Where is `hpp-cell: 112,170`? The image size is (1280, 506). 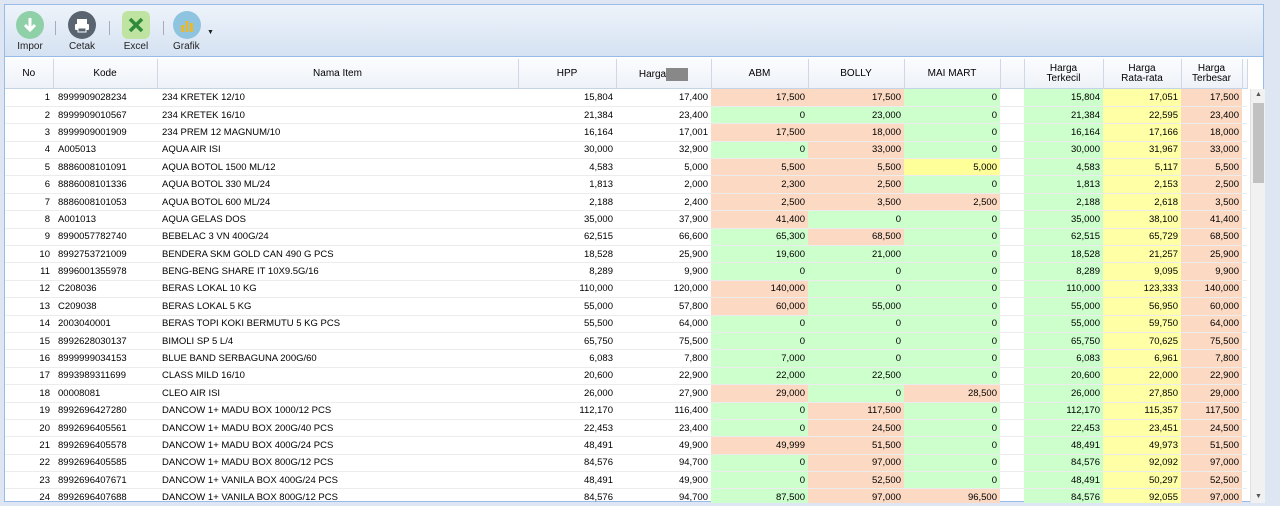
hpp-cell: 112,170 is located at coordinates (567, 411).